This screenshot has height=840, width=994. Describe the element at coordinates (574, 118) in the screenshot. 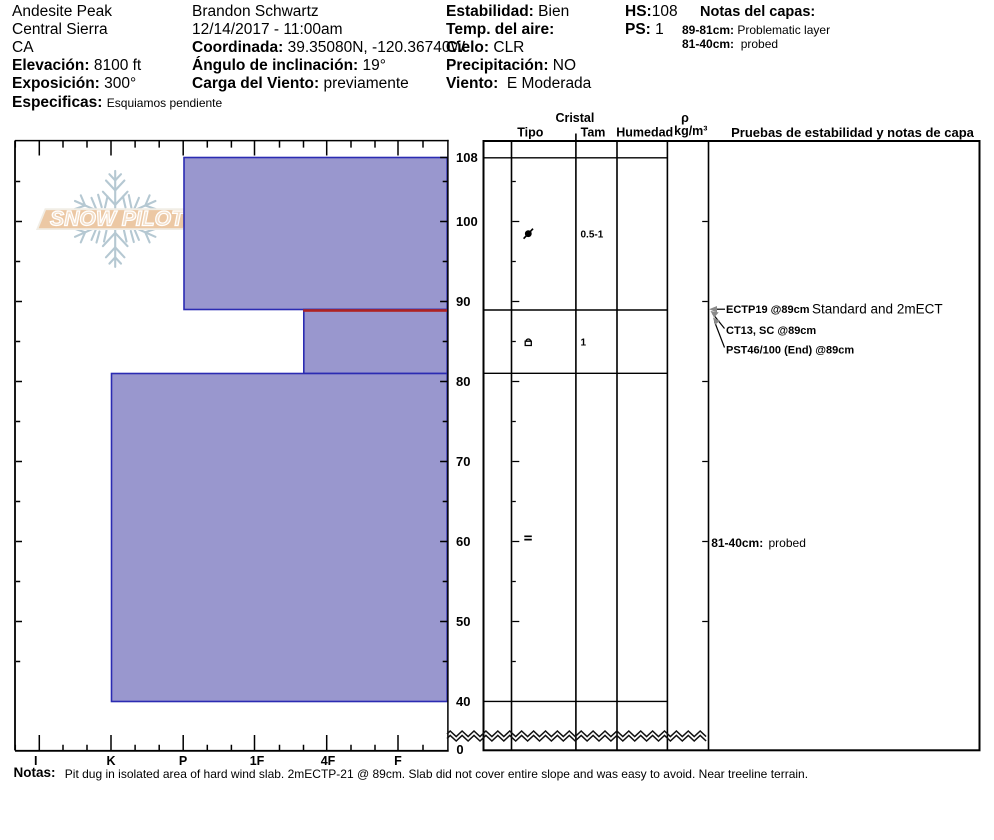

I see `svg-text: Cristal` at that location.